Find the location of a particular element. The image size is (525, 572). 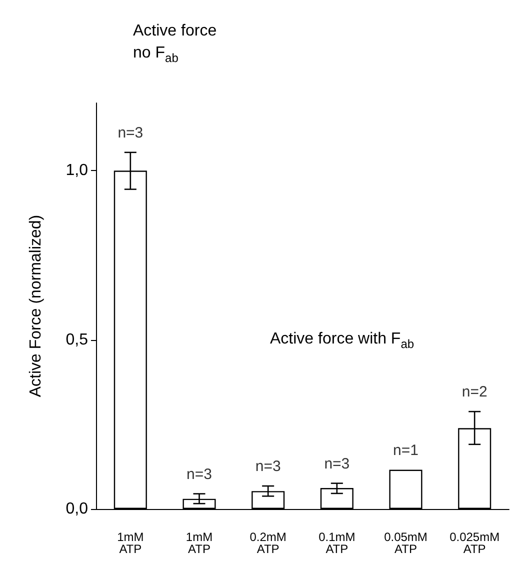

x-tick-label: 0.2mM ATP is located at coordinates (268, 543).